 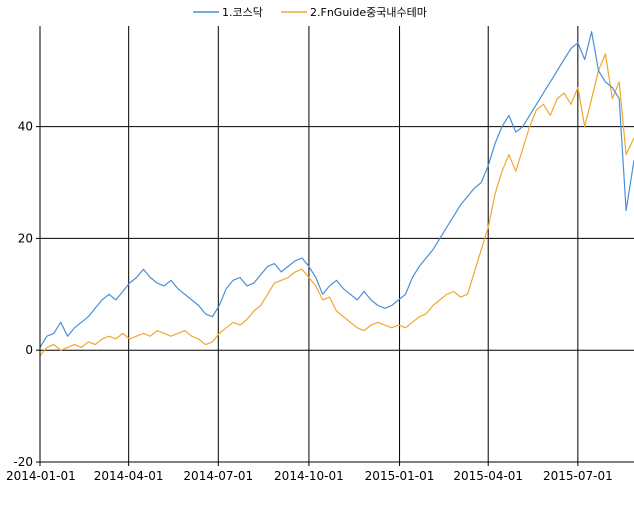 What do you see at coordinates (25, 127) in the screenshot?
I see `y-tick-label: 40` at bounding box center [25, 127].